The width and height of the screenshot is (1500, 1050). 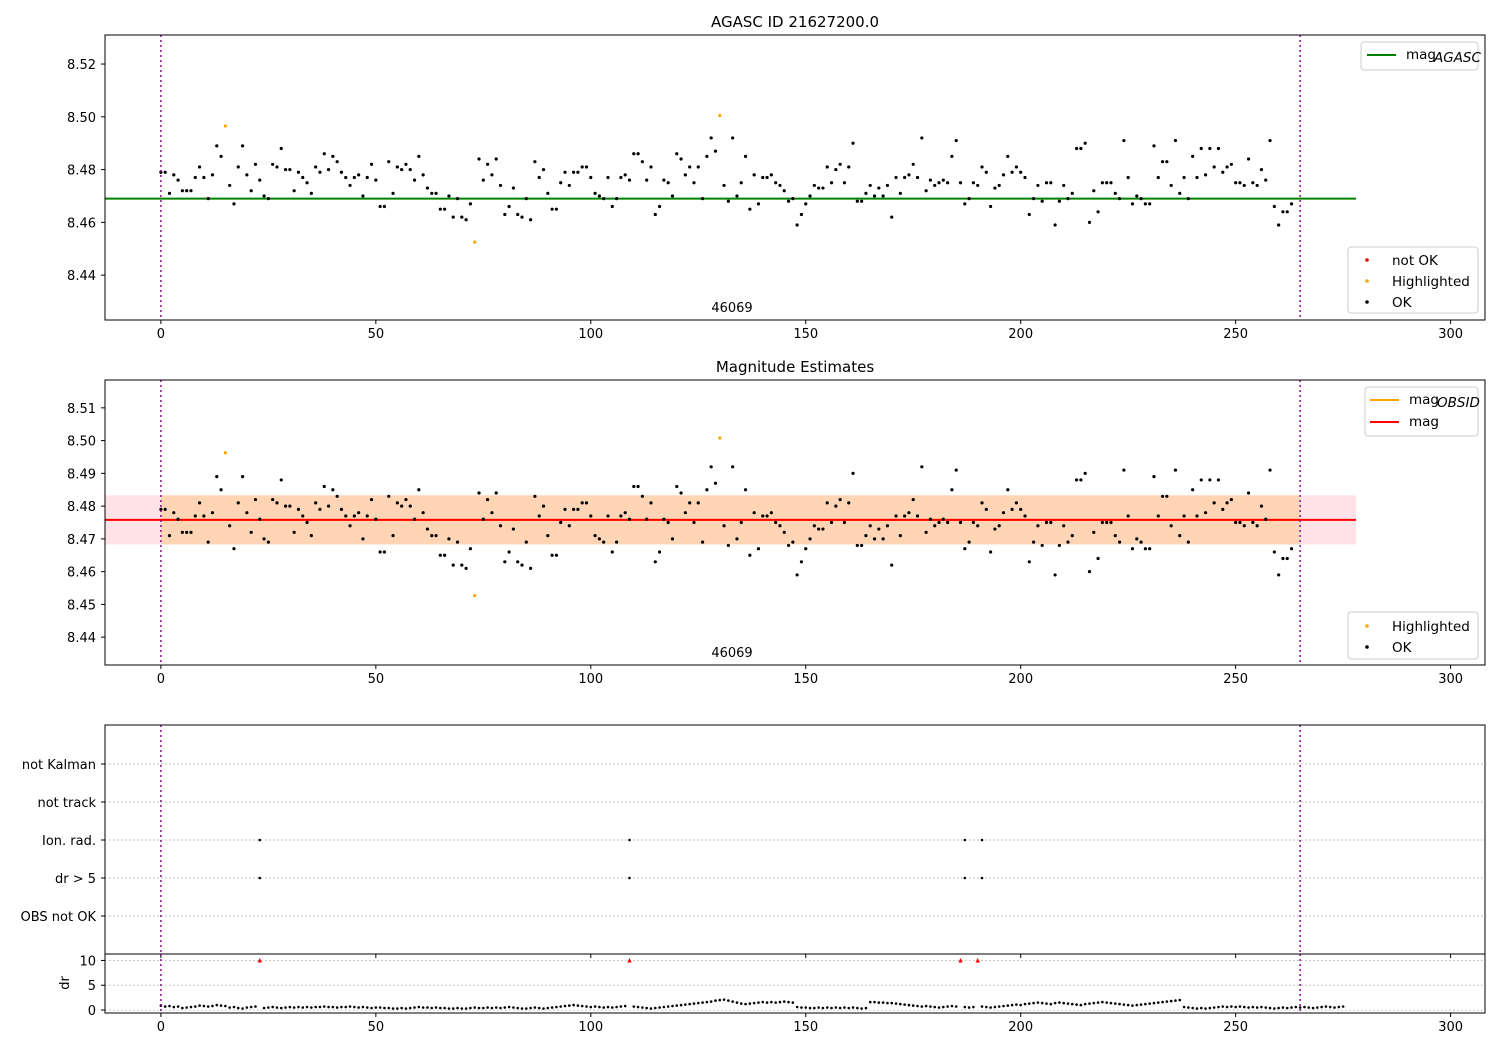 I want to click on flag-point, so click(x=982, y=840).